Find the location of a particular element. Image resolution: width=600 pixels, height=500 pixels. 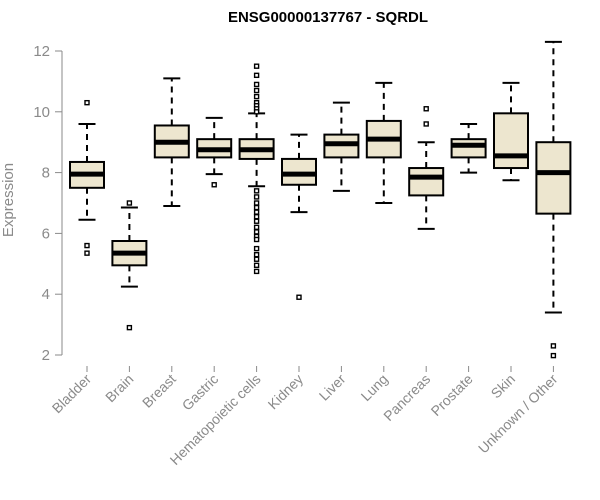

chart-title: ENSG00000137767 - SQRDL is located at coordinates (328, 17).